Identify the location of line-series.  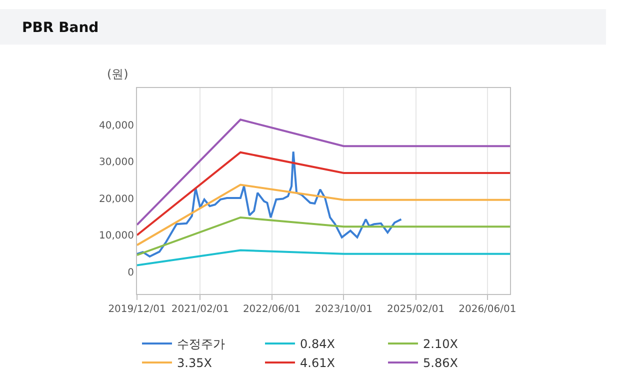
(269, 204).